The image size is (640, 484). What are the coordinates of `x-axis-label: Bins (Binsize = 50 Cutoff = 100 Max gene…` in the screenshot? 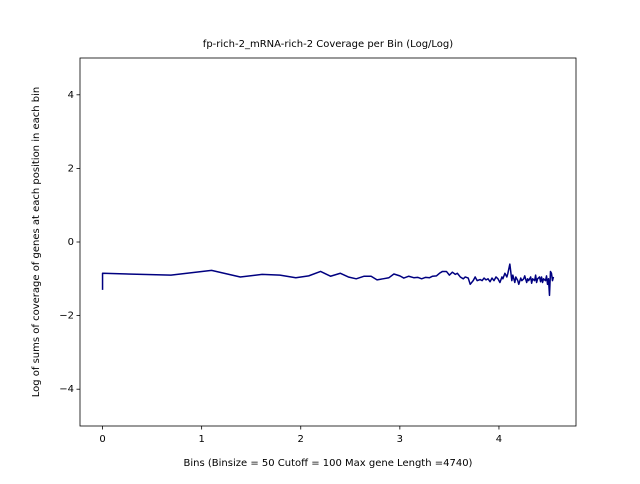 It's located at (328, 463).